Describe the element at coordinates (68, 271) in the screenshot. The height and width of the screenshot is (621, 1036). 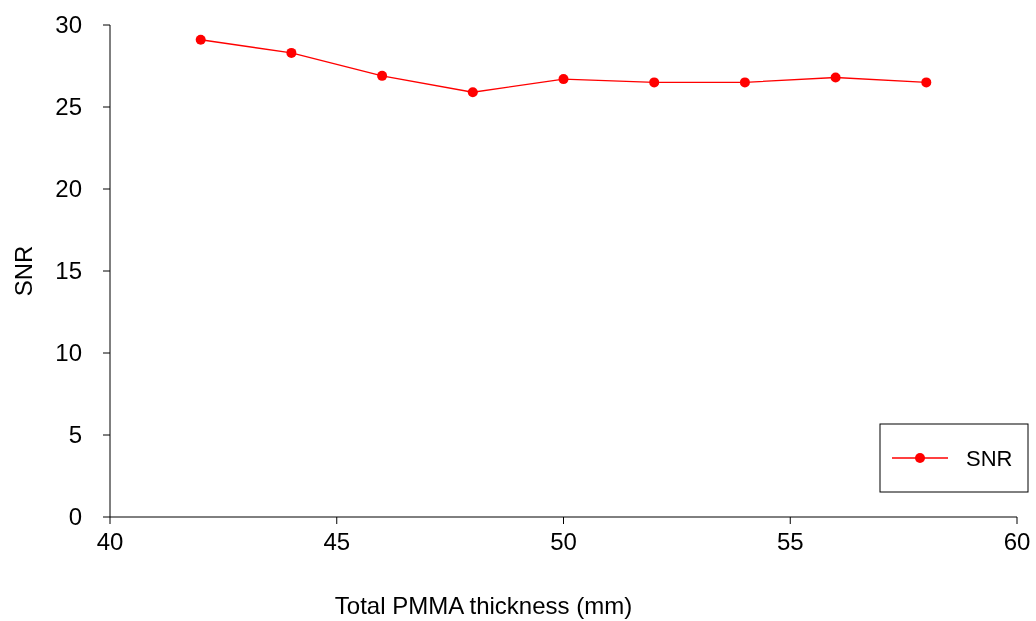
I see `y-tick-label: 15` at that location.